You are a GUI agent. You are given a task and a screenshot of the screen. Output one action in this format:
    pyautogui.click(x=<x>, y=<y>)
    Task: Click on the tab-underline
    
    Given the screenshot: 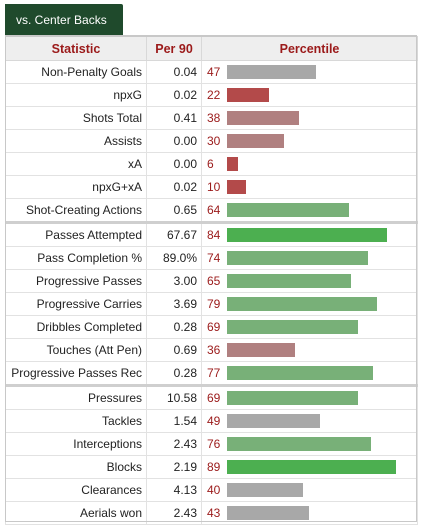 What is the action you would take?
    pyautogui.click(x=211, y=35)
    